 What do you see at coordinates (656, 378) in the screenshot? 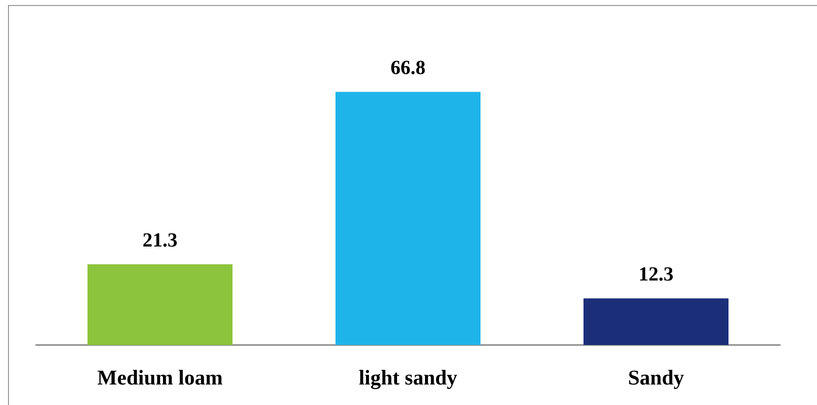
I see `x-tick-label: Sandy` at bounding box center [656, 378].